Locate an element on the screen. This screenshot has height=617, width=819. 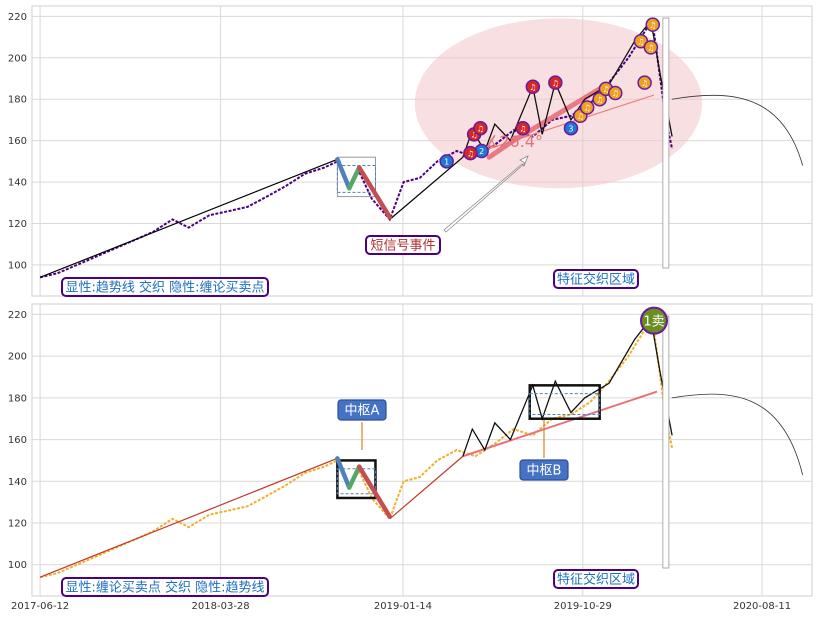
pivot-label: 中枢A is located at coordinates (362, 411).